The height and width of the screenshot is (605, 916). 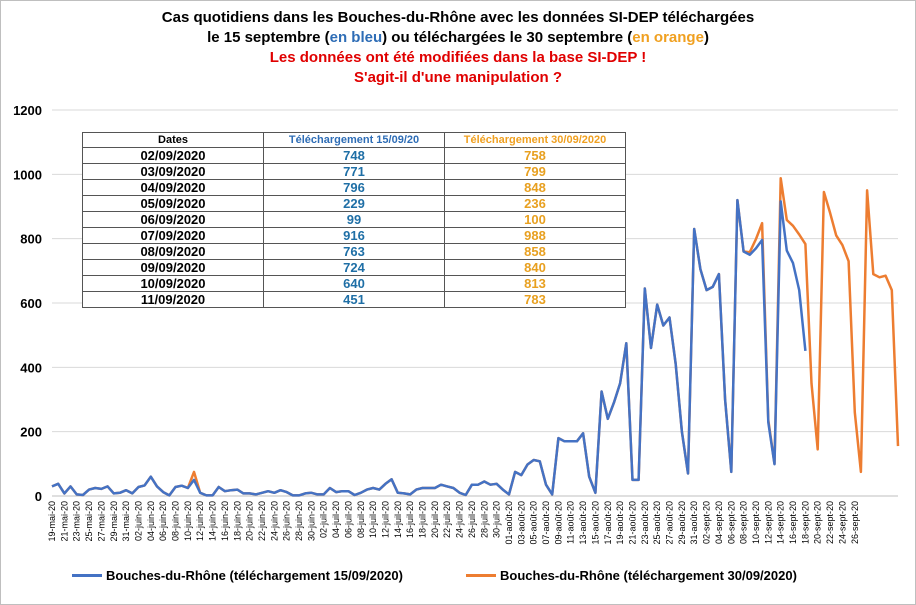 What do you see at coordinates (138, 521) in the screenshot?
I see `x-tick-label: 02-juin-20` at bounding box center [138, 521].